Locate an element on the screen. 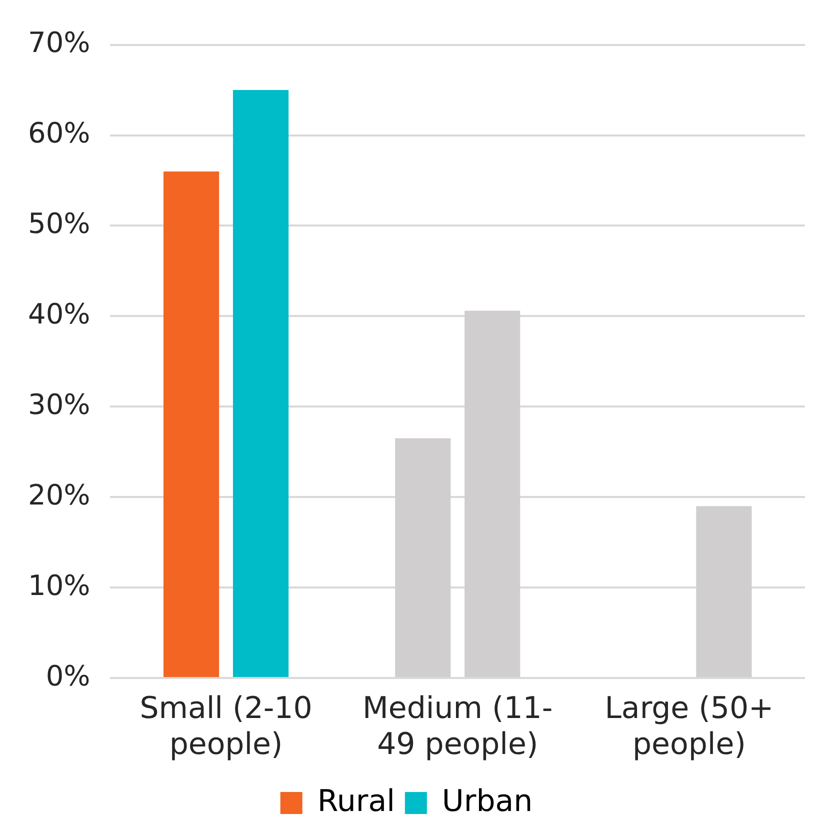  y-tick-label: 70% is located at coordinates (59, 43).